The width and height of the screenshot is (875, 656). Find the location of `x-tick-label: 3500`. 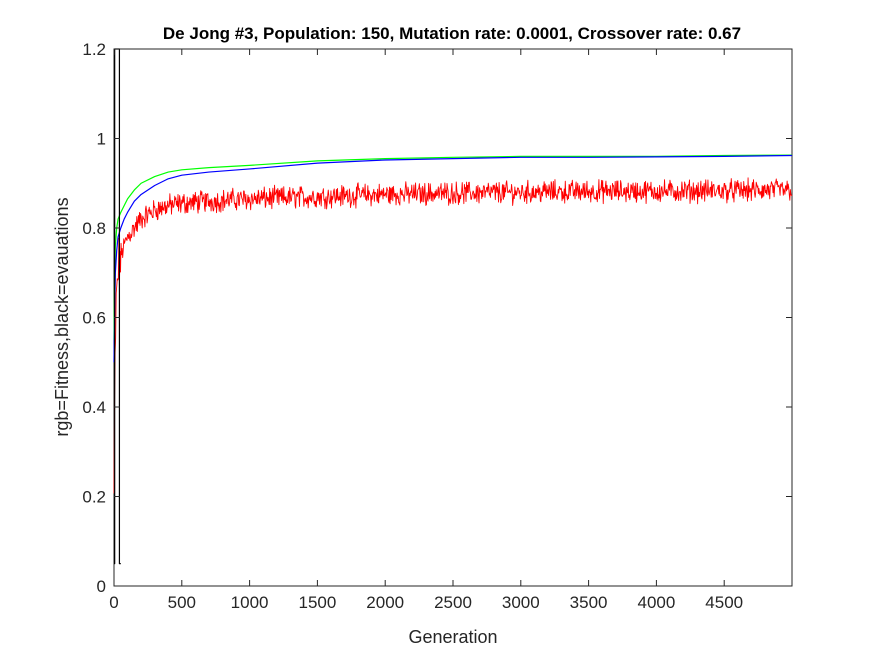

x-tick-label: 3500 is located at coordinates (589, 602).